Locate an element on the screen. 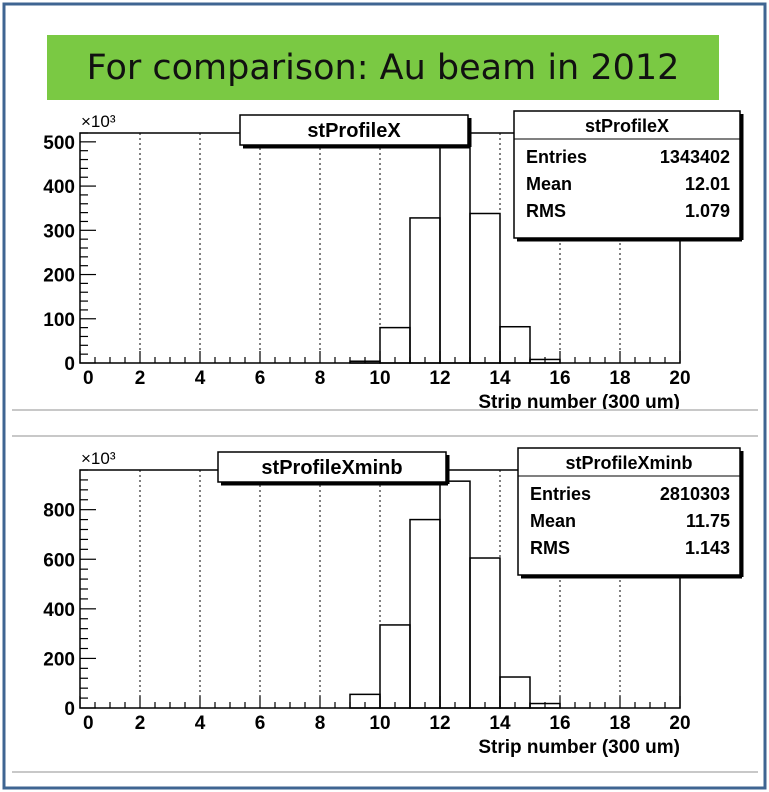 This screenshot has width=769, height=792. stats-value: 12.01 is located at coordinates (707, 184).